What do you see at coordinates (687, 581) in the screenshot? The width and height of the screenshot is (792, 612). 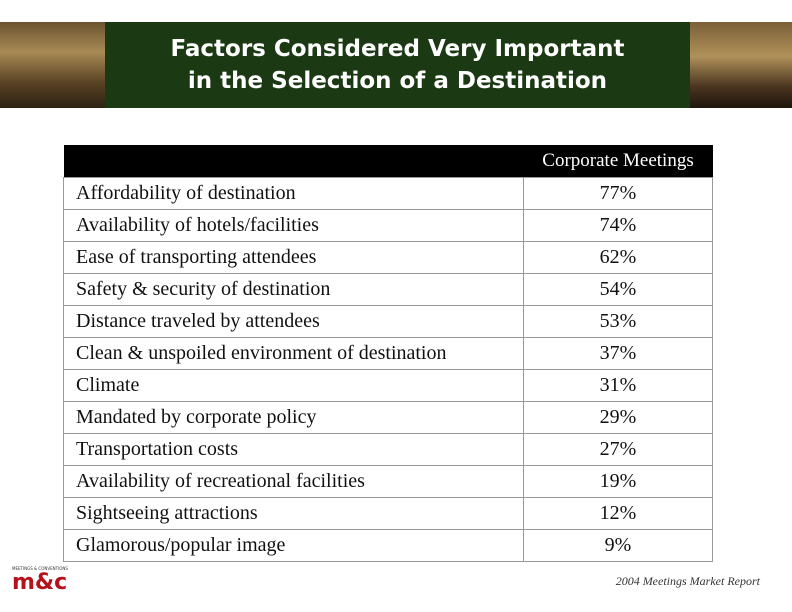 I see `source: 2004 Meetings Market Report` at bounding box center [687, 581].